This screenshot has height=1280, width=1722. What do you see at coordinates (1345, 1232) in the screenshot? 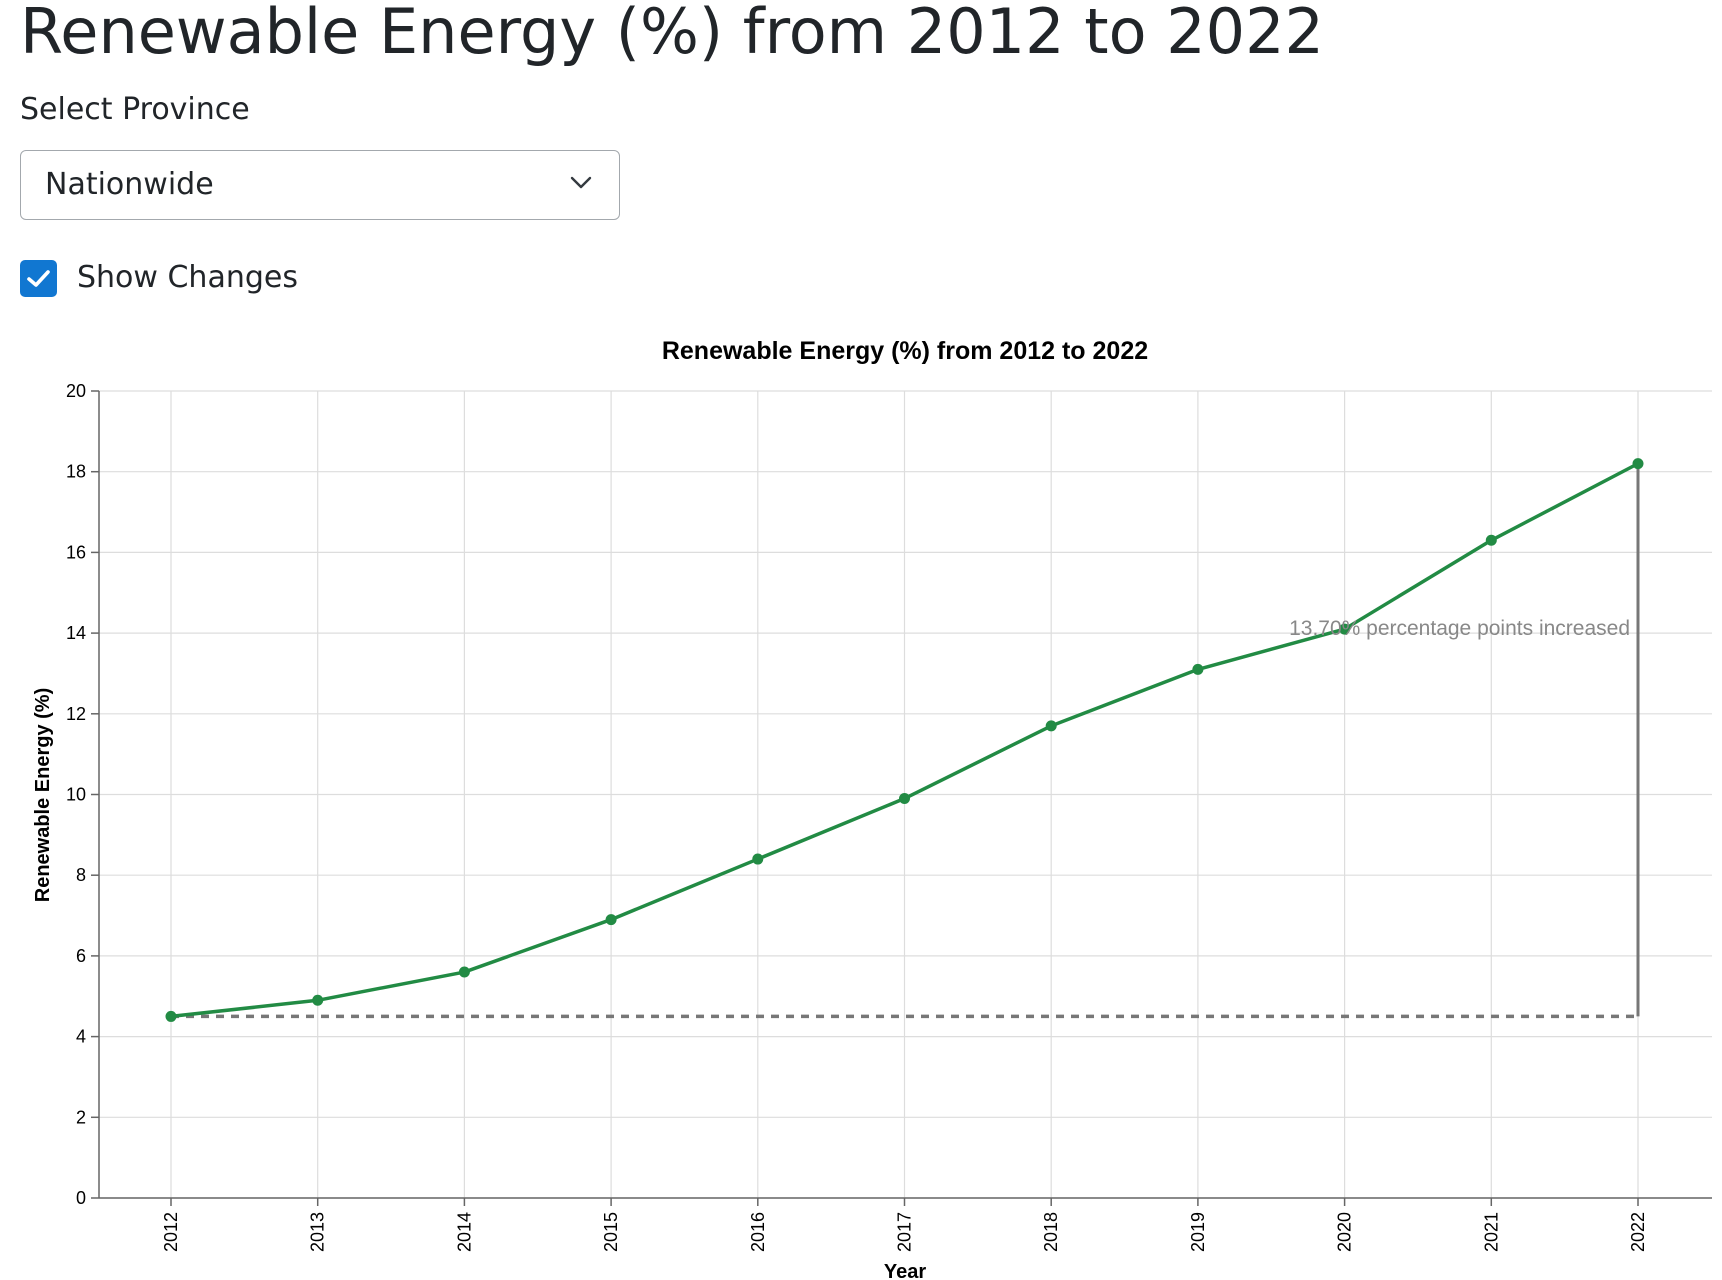
I see `x-tick-label: 2020` at bounding box center [1345, 1232].